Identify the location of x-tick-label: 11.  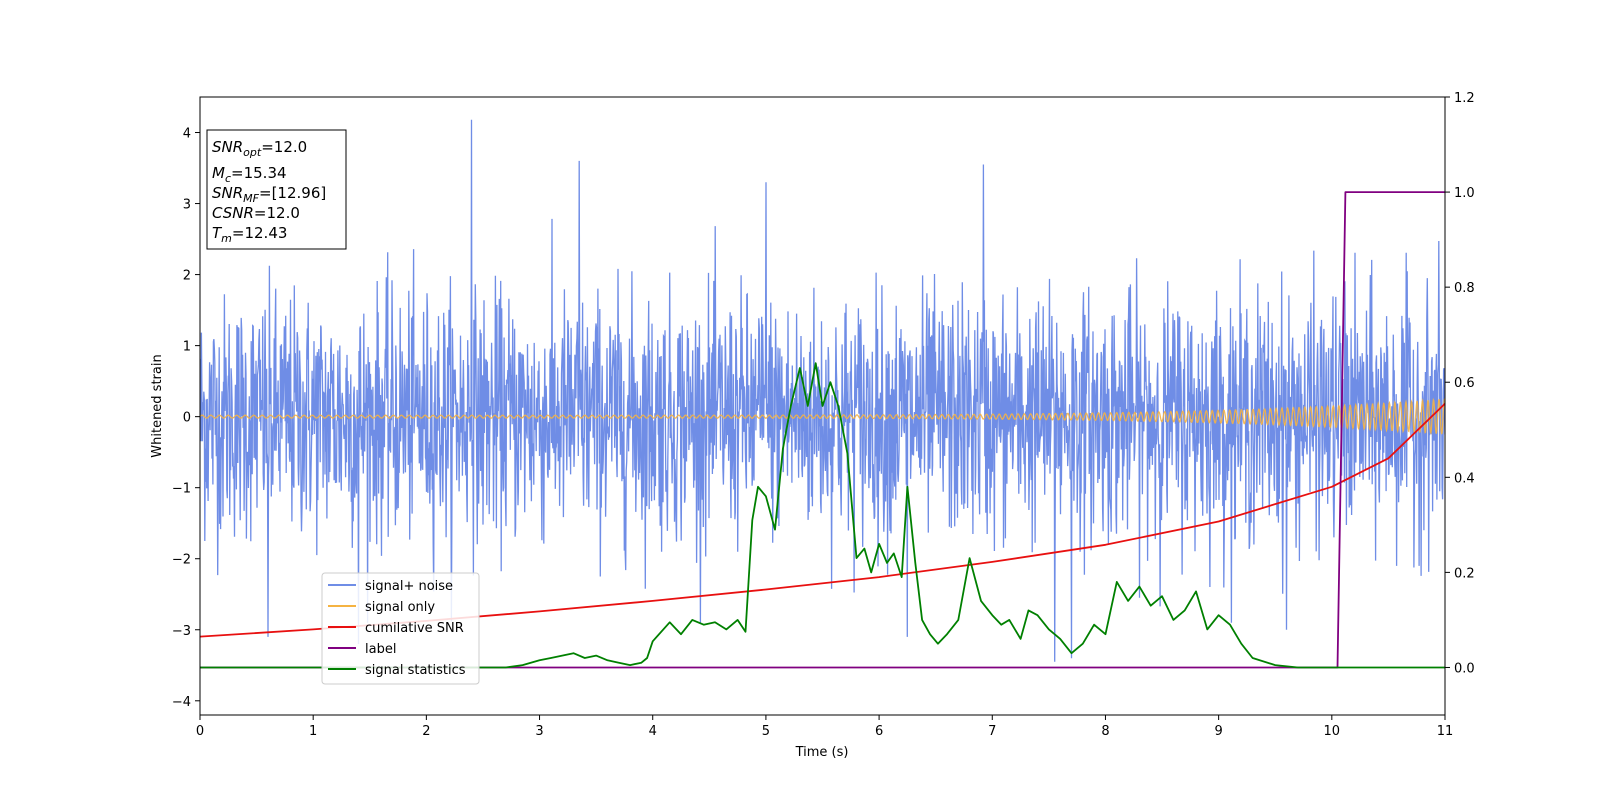
(1445, 731).